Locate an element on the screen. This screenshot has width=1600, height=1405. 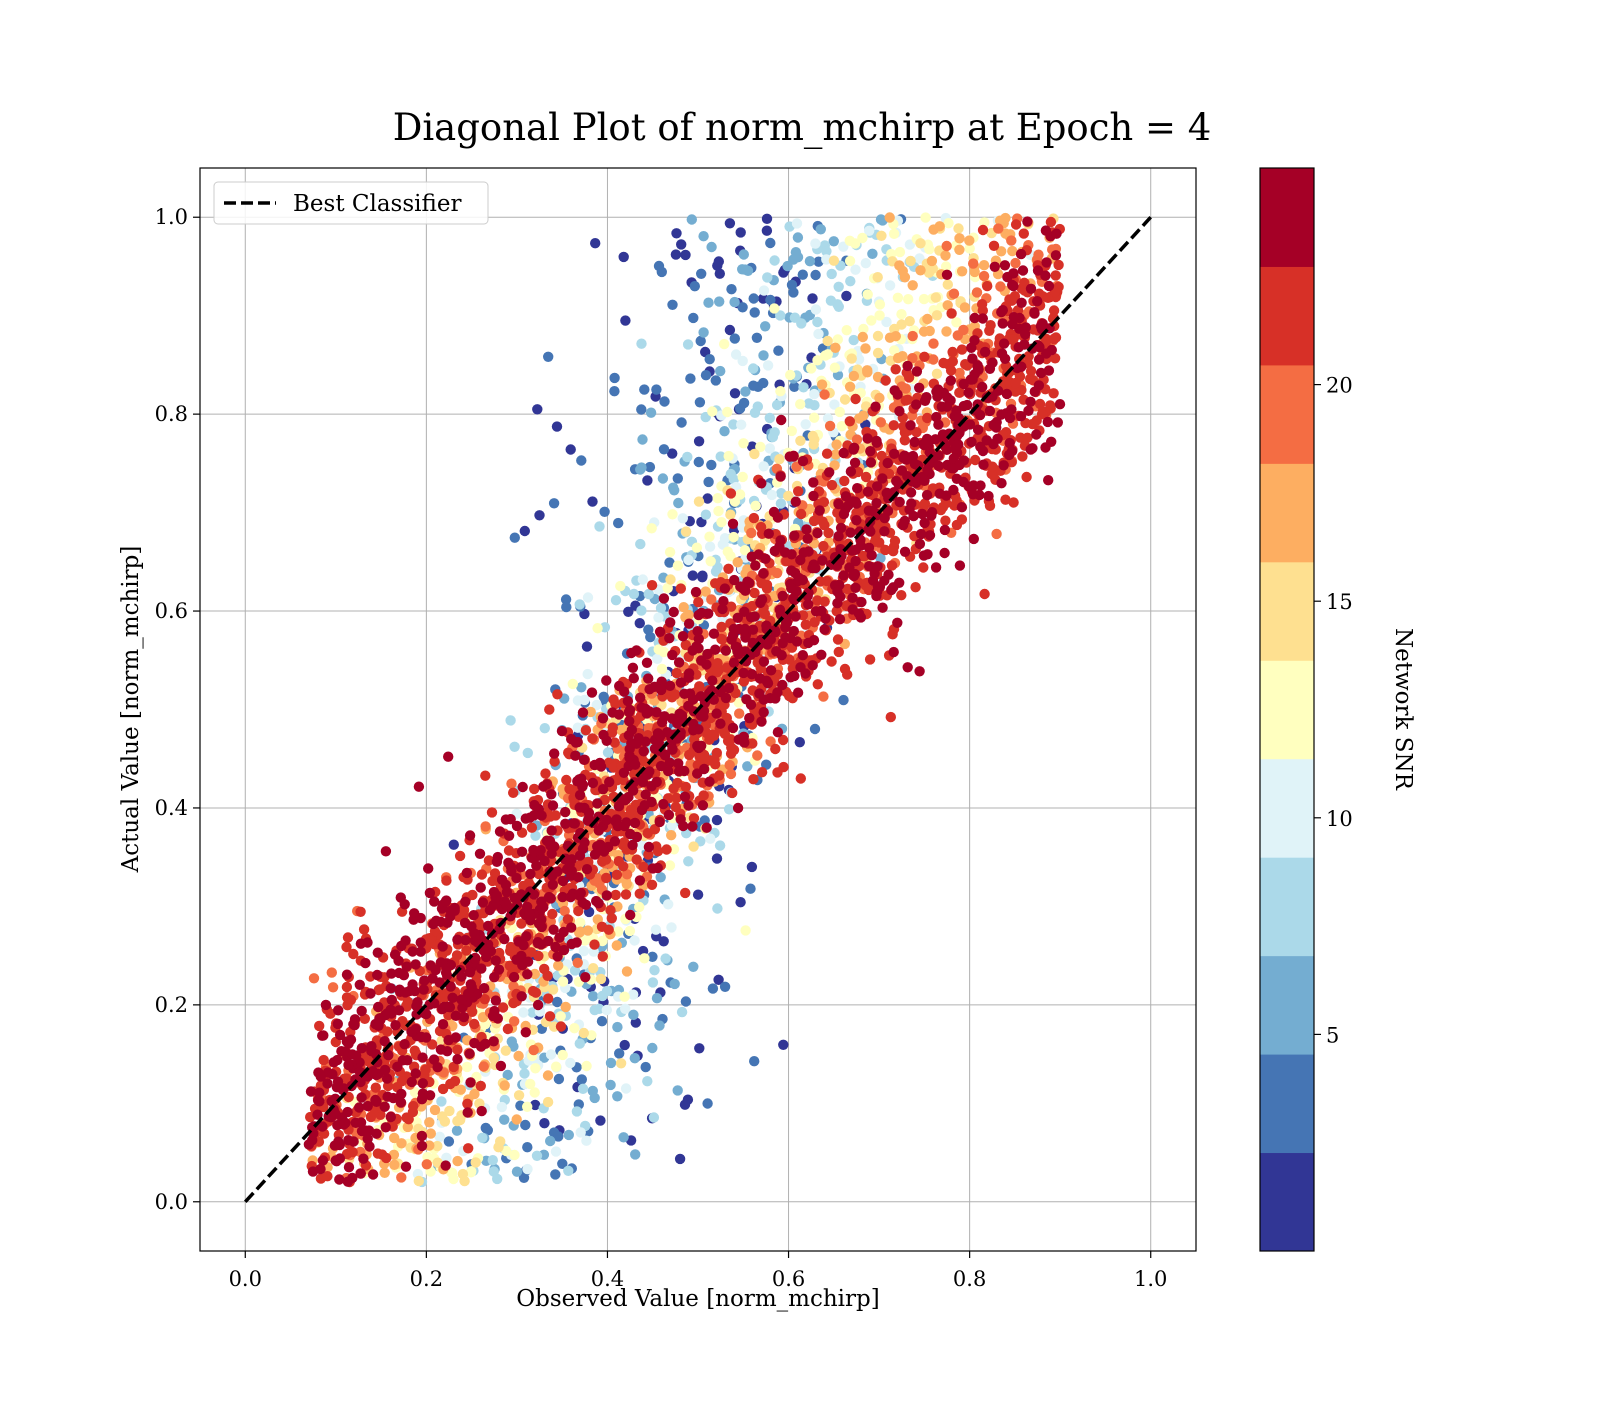
y-tick-label: 0.8 is located at coordinates (171, 414).